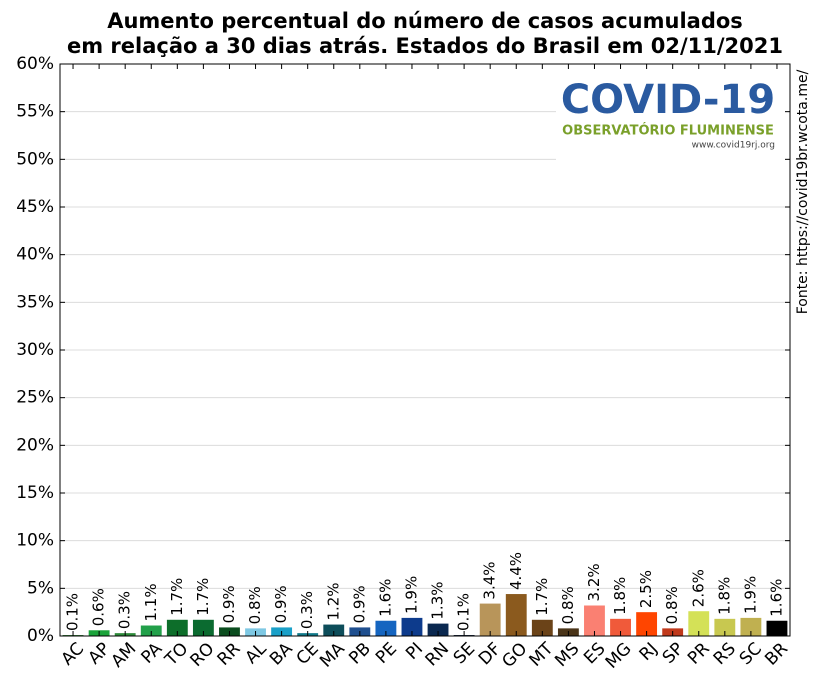 The image size is (816, 675). Describe the element at coordinates (414, 651) in the screenshot. I see `x-tick-label: PI` at that location.